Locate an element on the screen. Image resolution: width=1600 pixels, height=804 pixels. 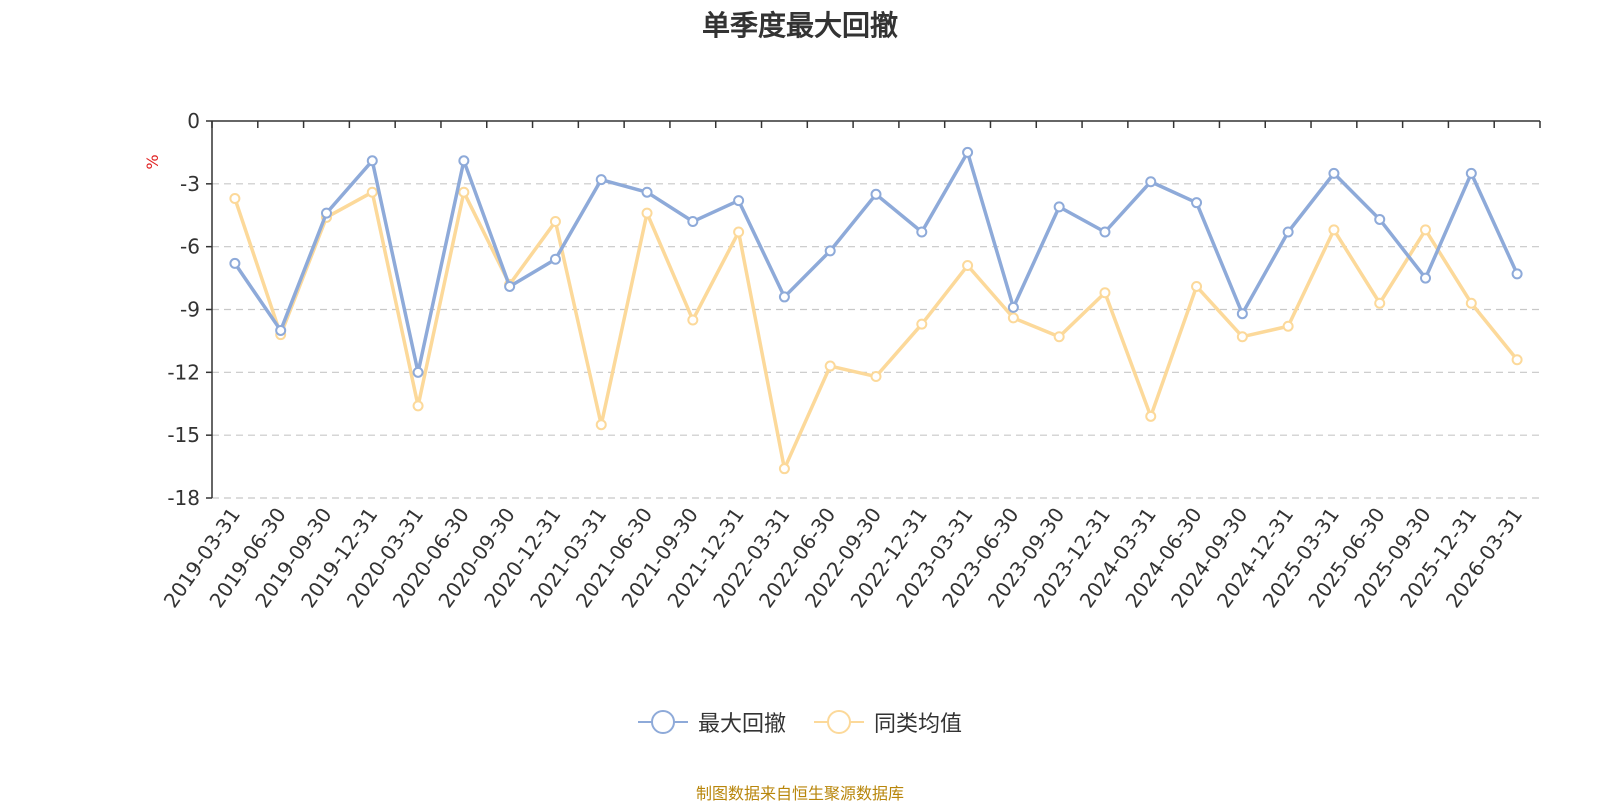
legend-item-max-drawdown: 最大回撤 is located at coordinates (711, 722).